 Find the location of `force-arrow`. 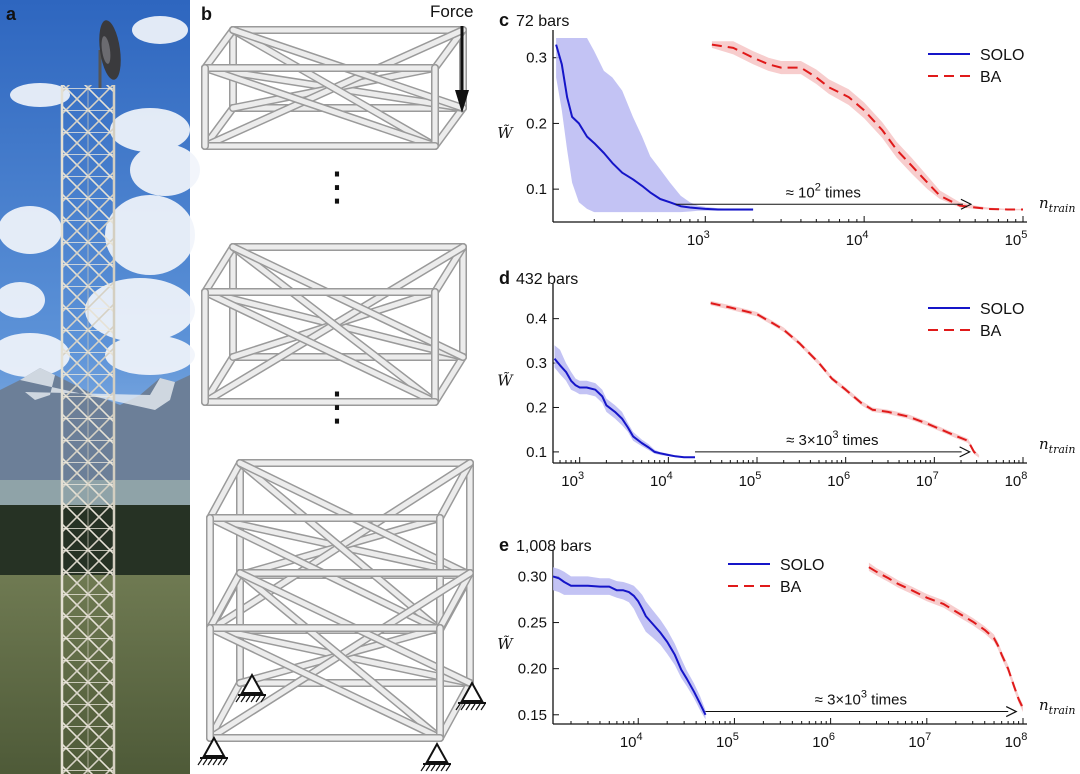

force-arrow is located at coordinates (462, 69).